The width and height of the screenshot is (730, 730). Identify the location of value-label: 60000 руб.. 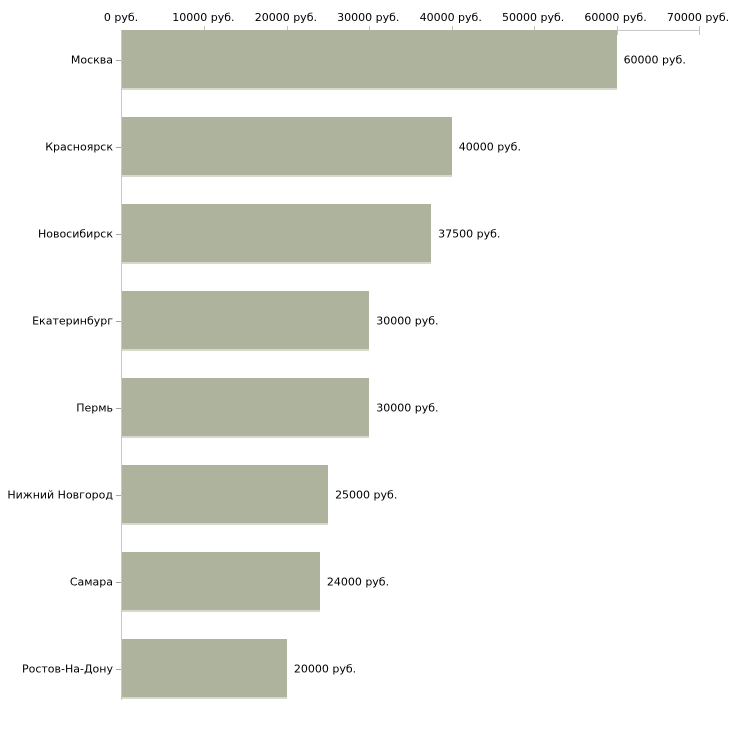
(654, 60).